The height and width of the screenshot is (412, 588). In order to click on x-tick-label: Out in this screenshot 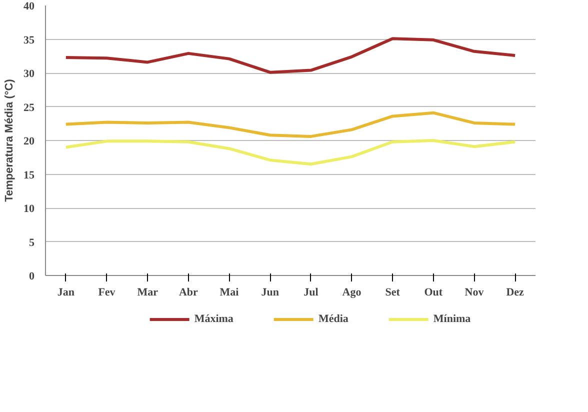, I will do `click(433, 292)`.